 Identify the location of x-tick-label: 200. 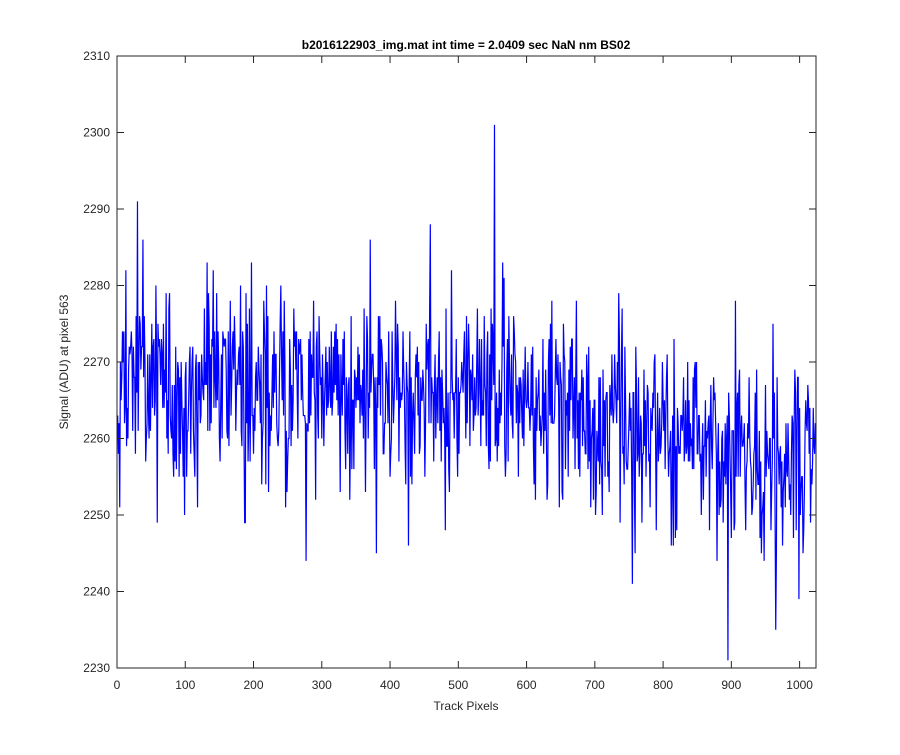
(254, 685).